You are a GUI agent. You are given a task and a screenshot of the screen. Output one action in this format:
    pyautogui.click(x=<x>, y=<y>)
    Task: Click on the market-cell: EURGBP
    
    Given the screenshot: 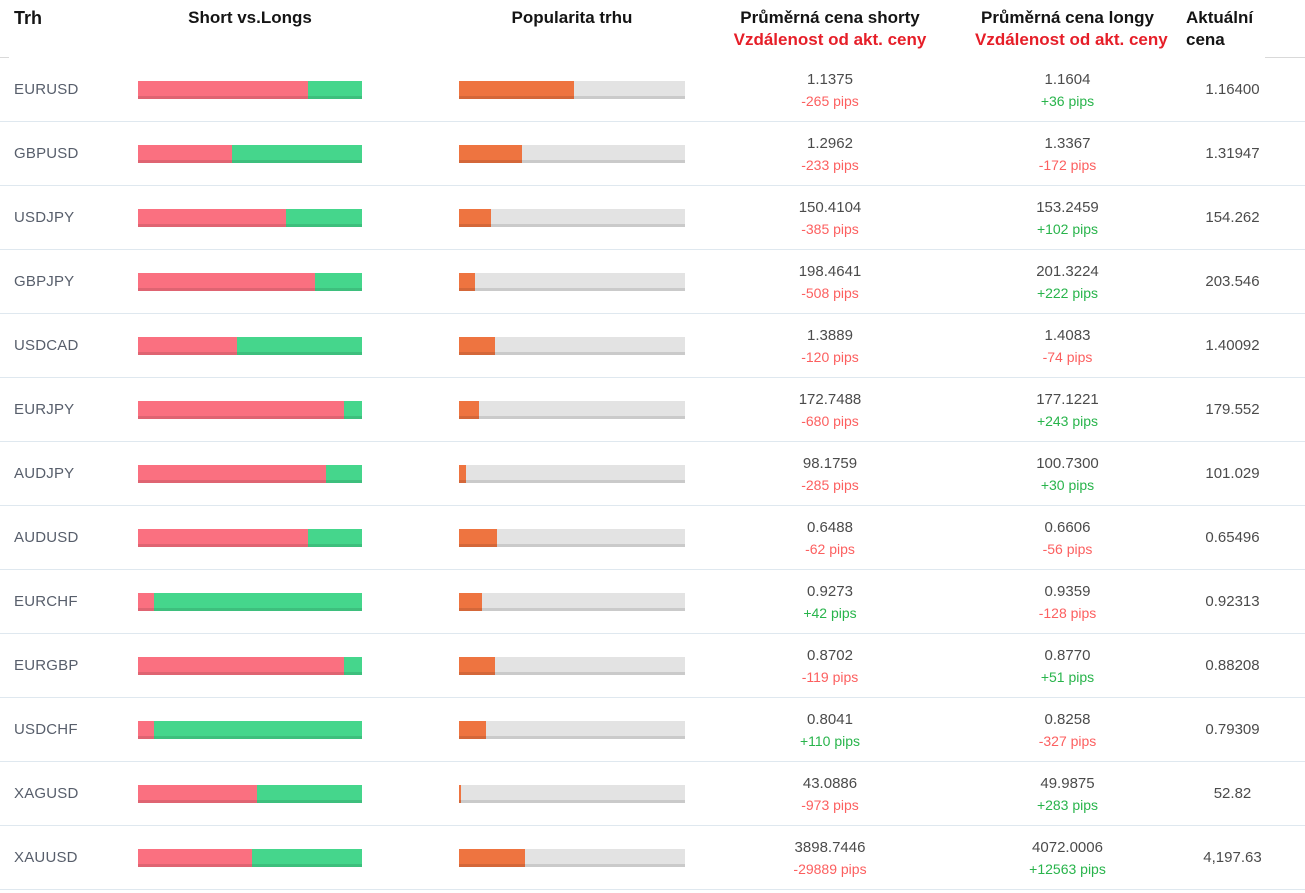 What is the action you would take?
    pyautogui.click(x=69, y=665)
    